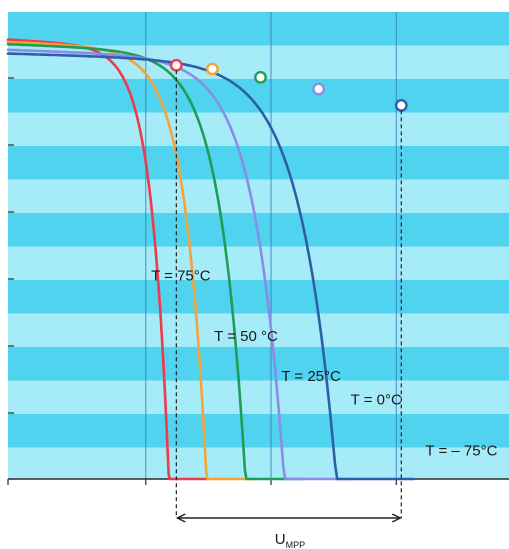 Image resolution: width=509 pixels, height=549 pixels. What do you see at coordinates (376, 399) in the screenshot?
I see `curve-label: T = 0°C` at bounding box center [376, 399].